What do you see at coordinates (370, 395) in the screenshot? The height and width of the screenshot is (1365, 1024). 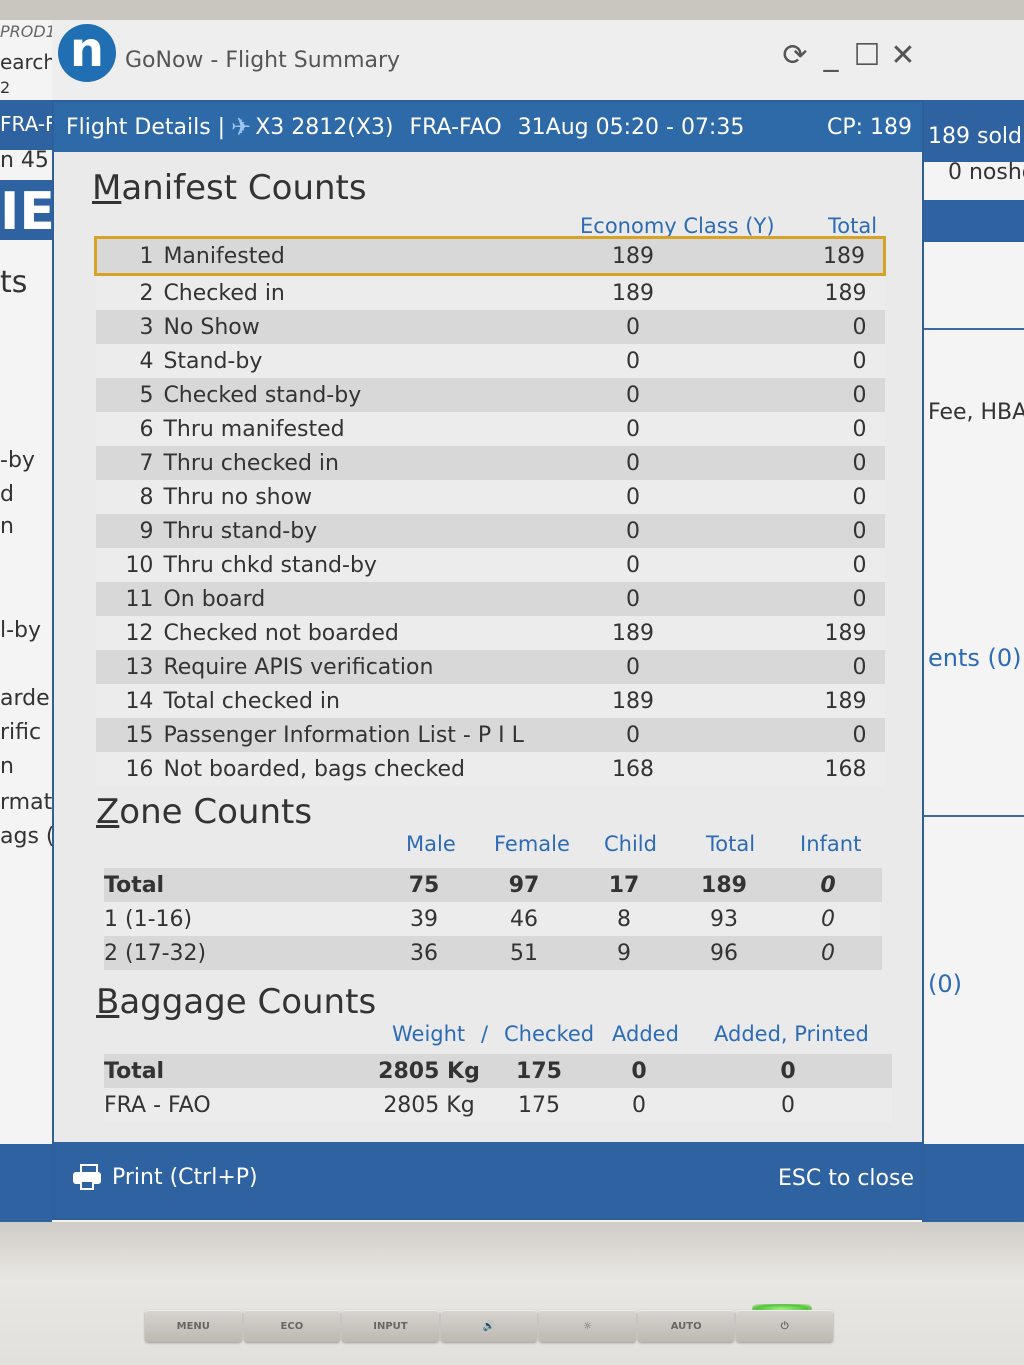 I see `manifest-row-label: Checked stand-by` at bounding box center [370, 395].